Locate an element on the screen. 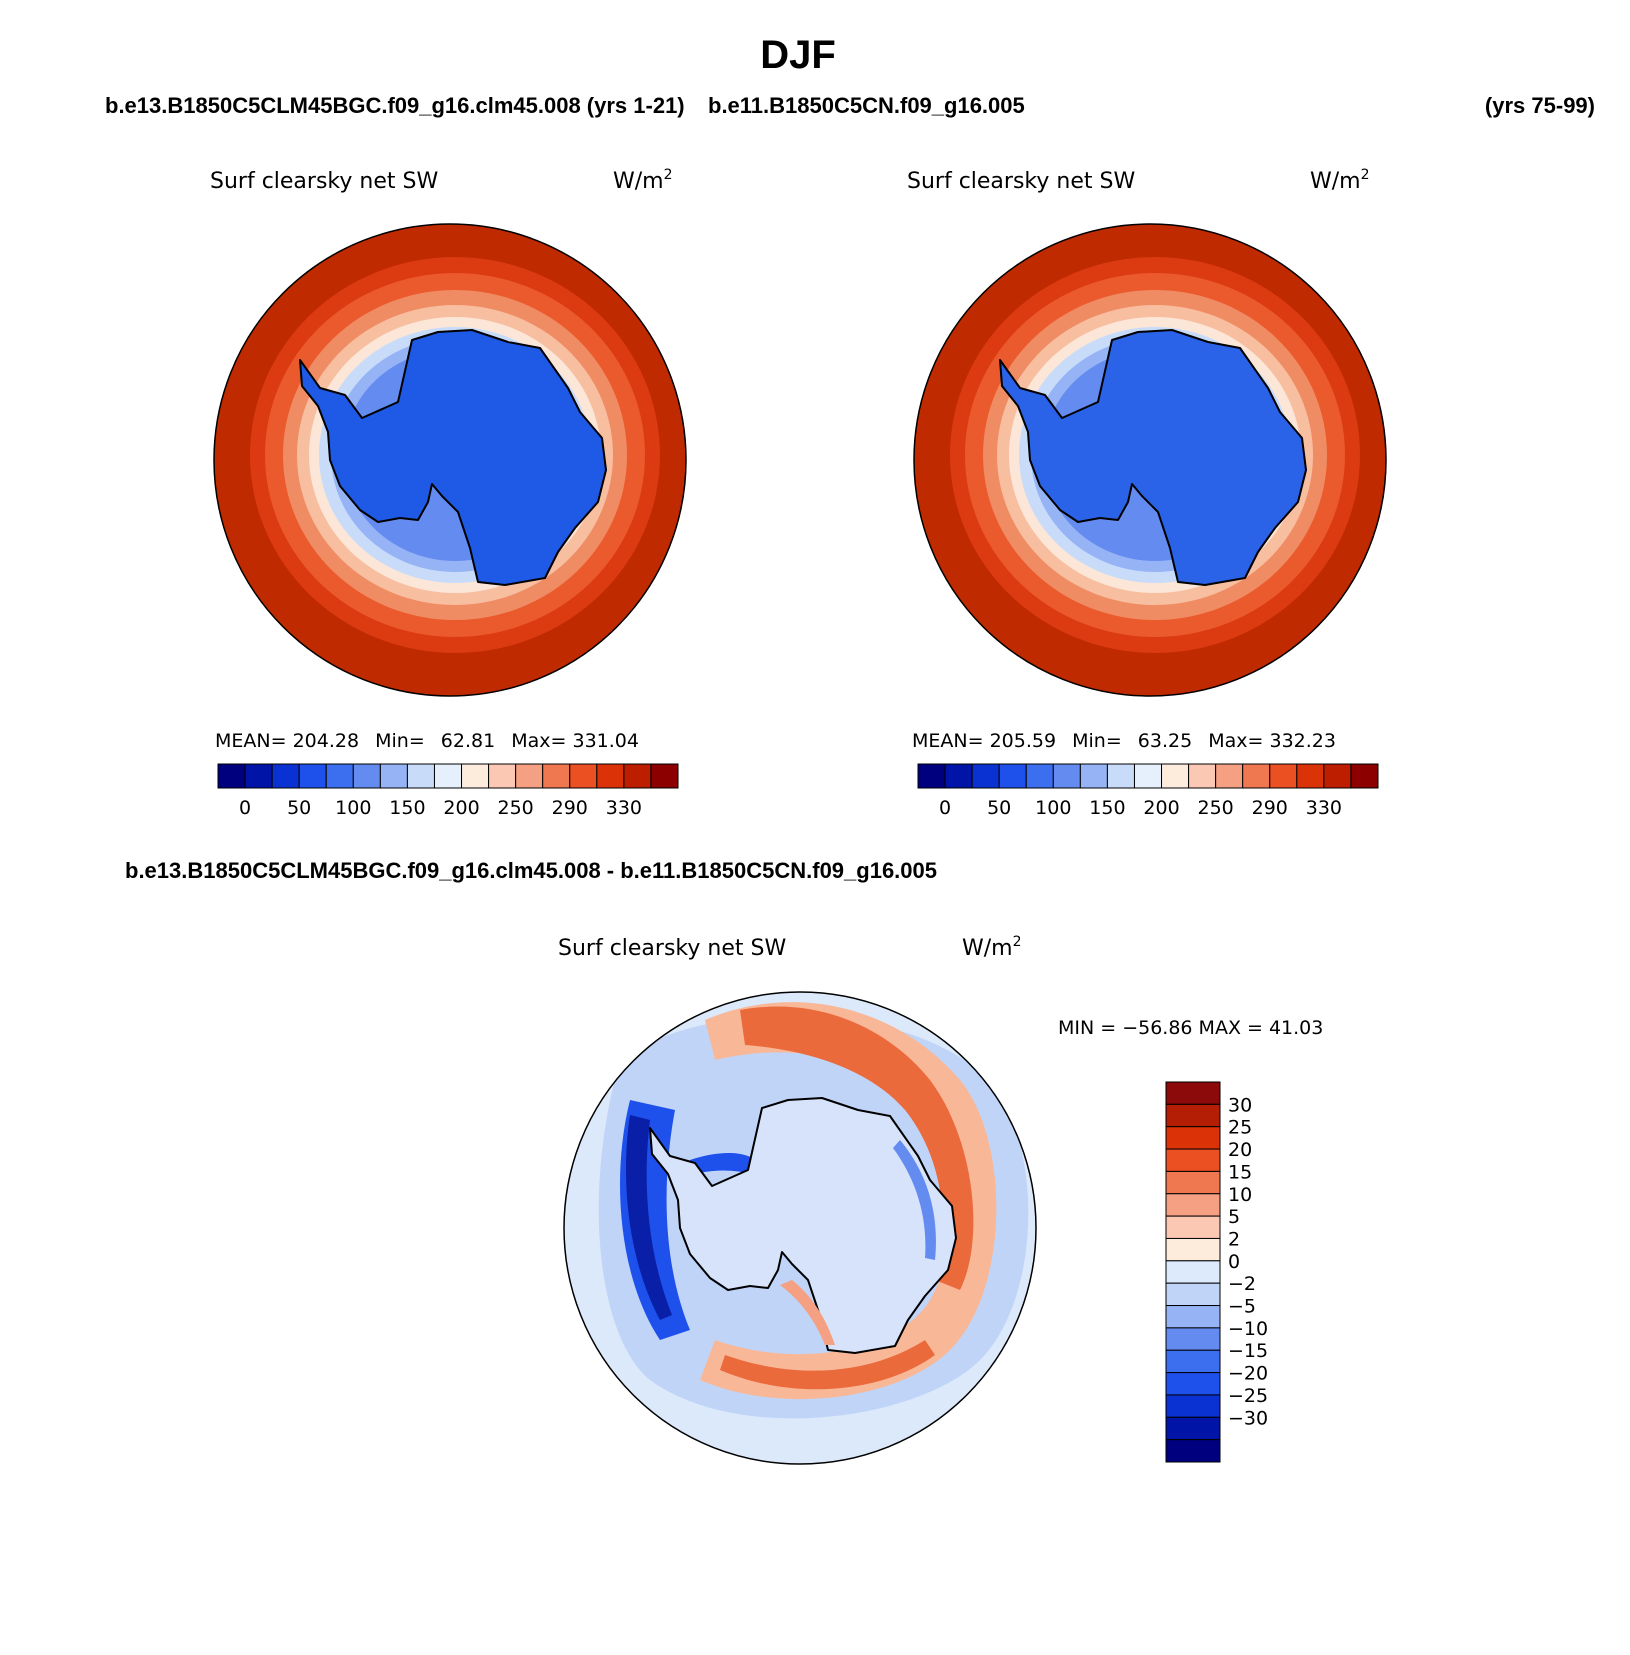 This screenshot has height=1655, width=1630. map-case1-border is located at coordinates (450, 460).